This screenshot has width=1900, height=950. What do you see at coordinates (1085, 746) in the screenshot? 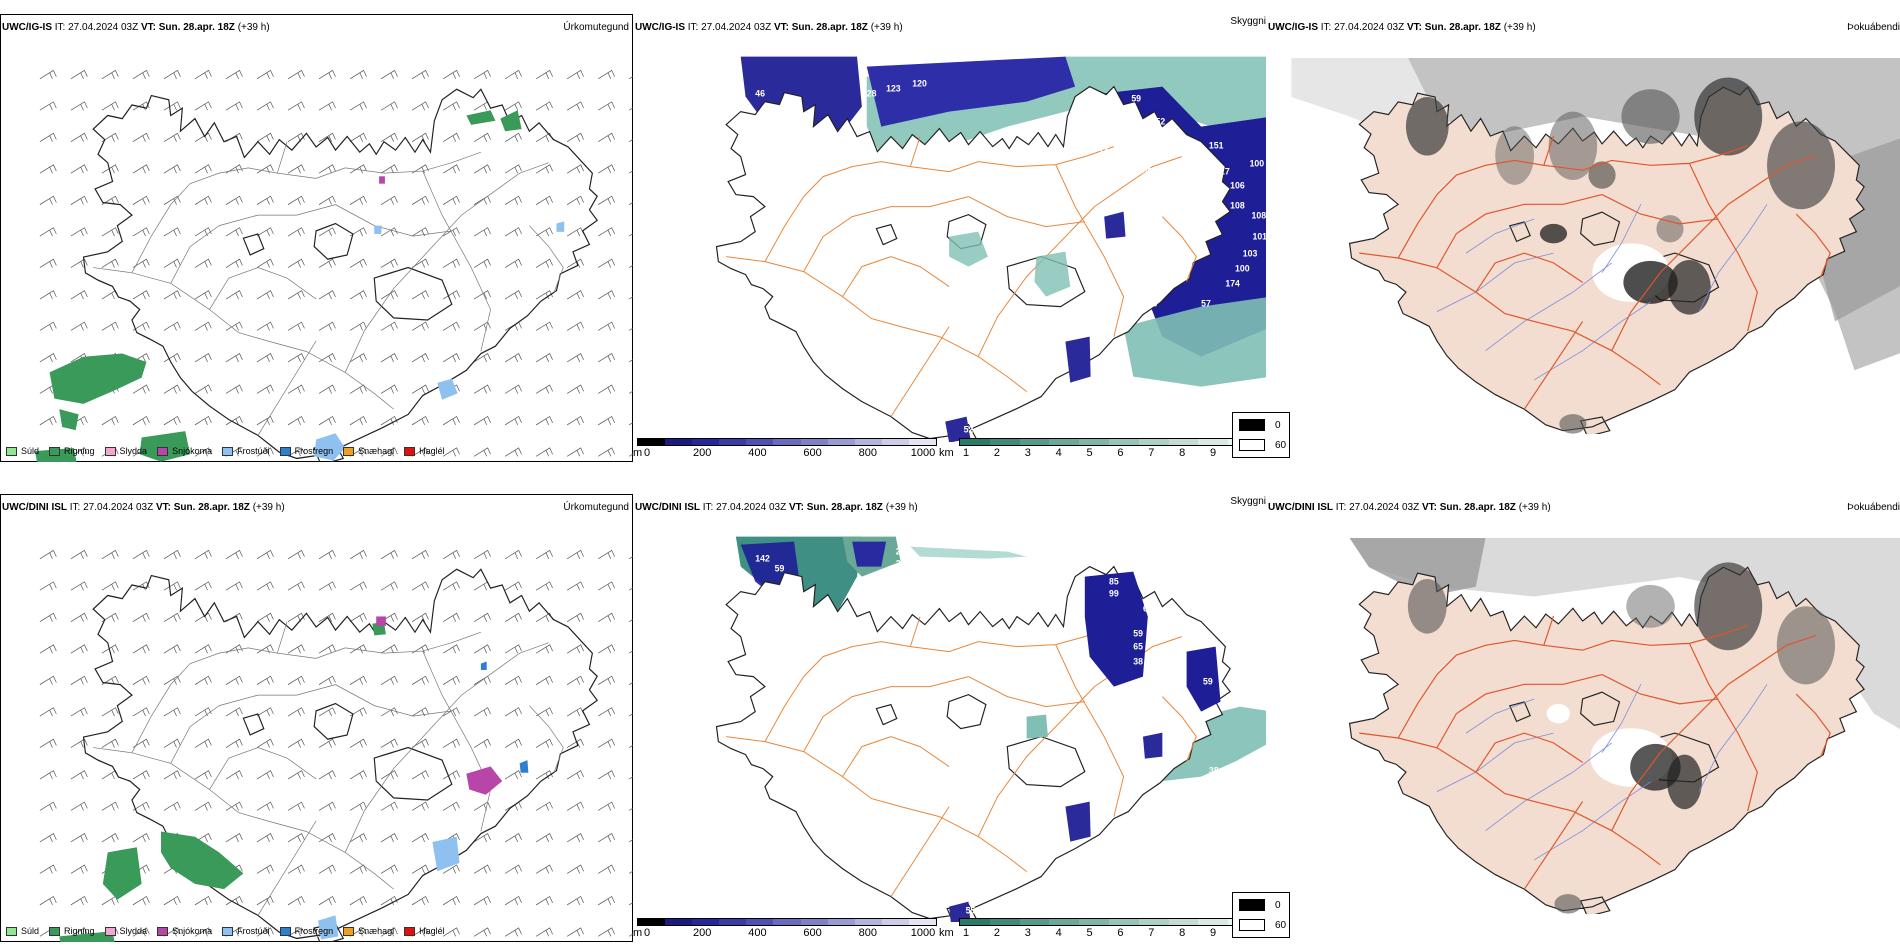
I see `inland-fog-patches` at bounding box center [1085, 746].